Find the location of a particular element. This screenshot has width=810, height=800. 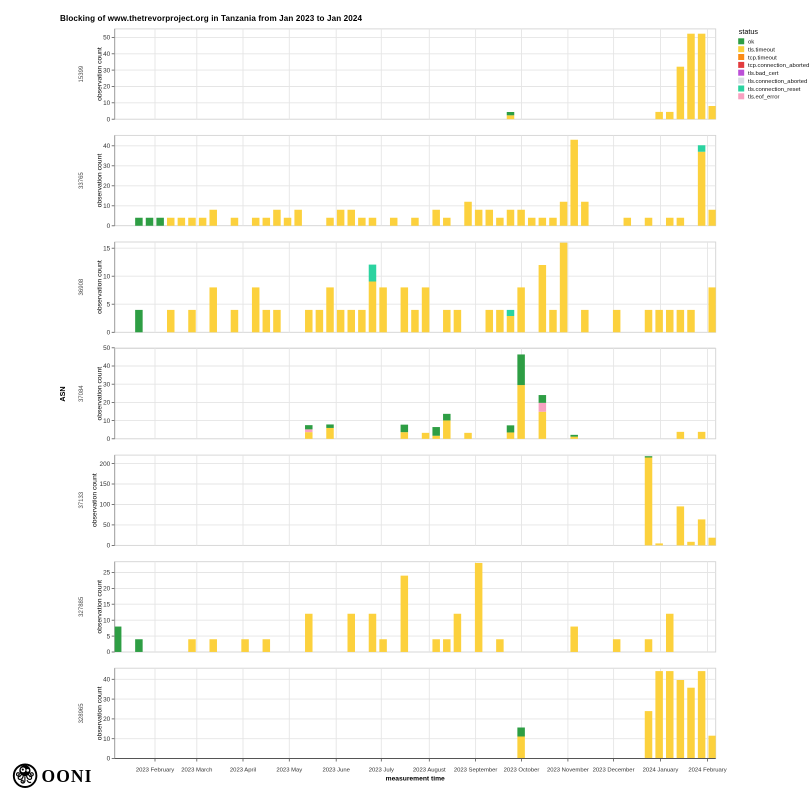

svg-text: 2023 November is located at coordinates (568, 771).